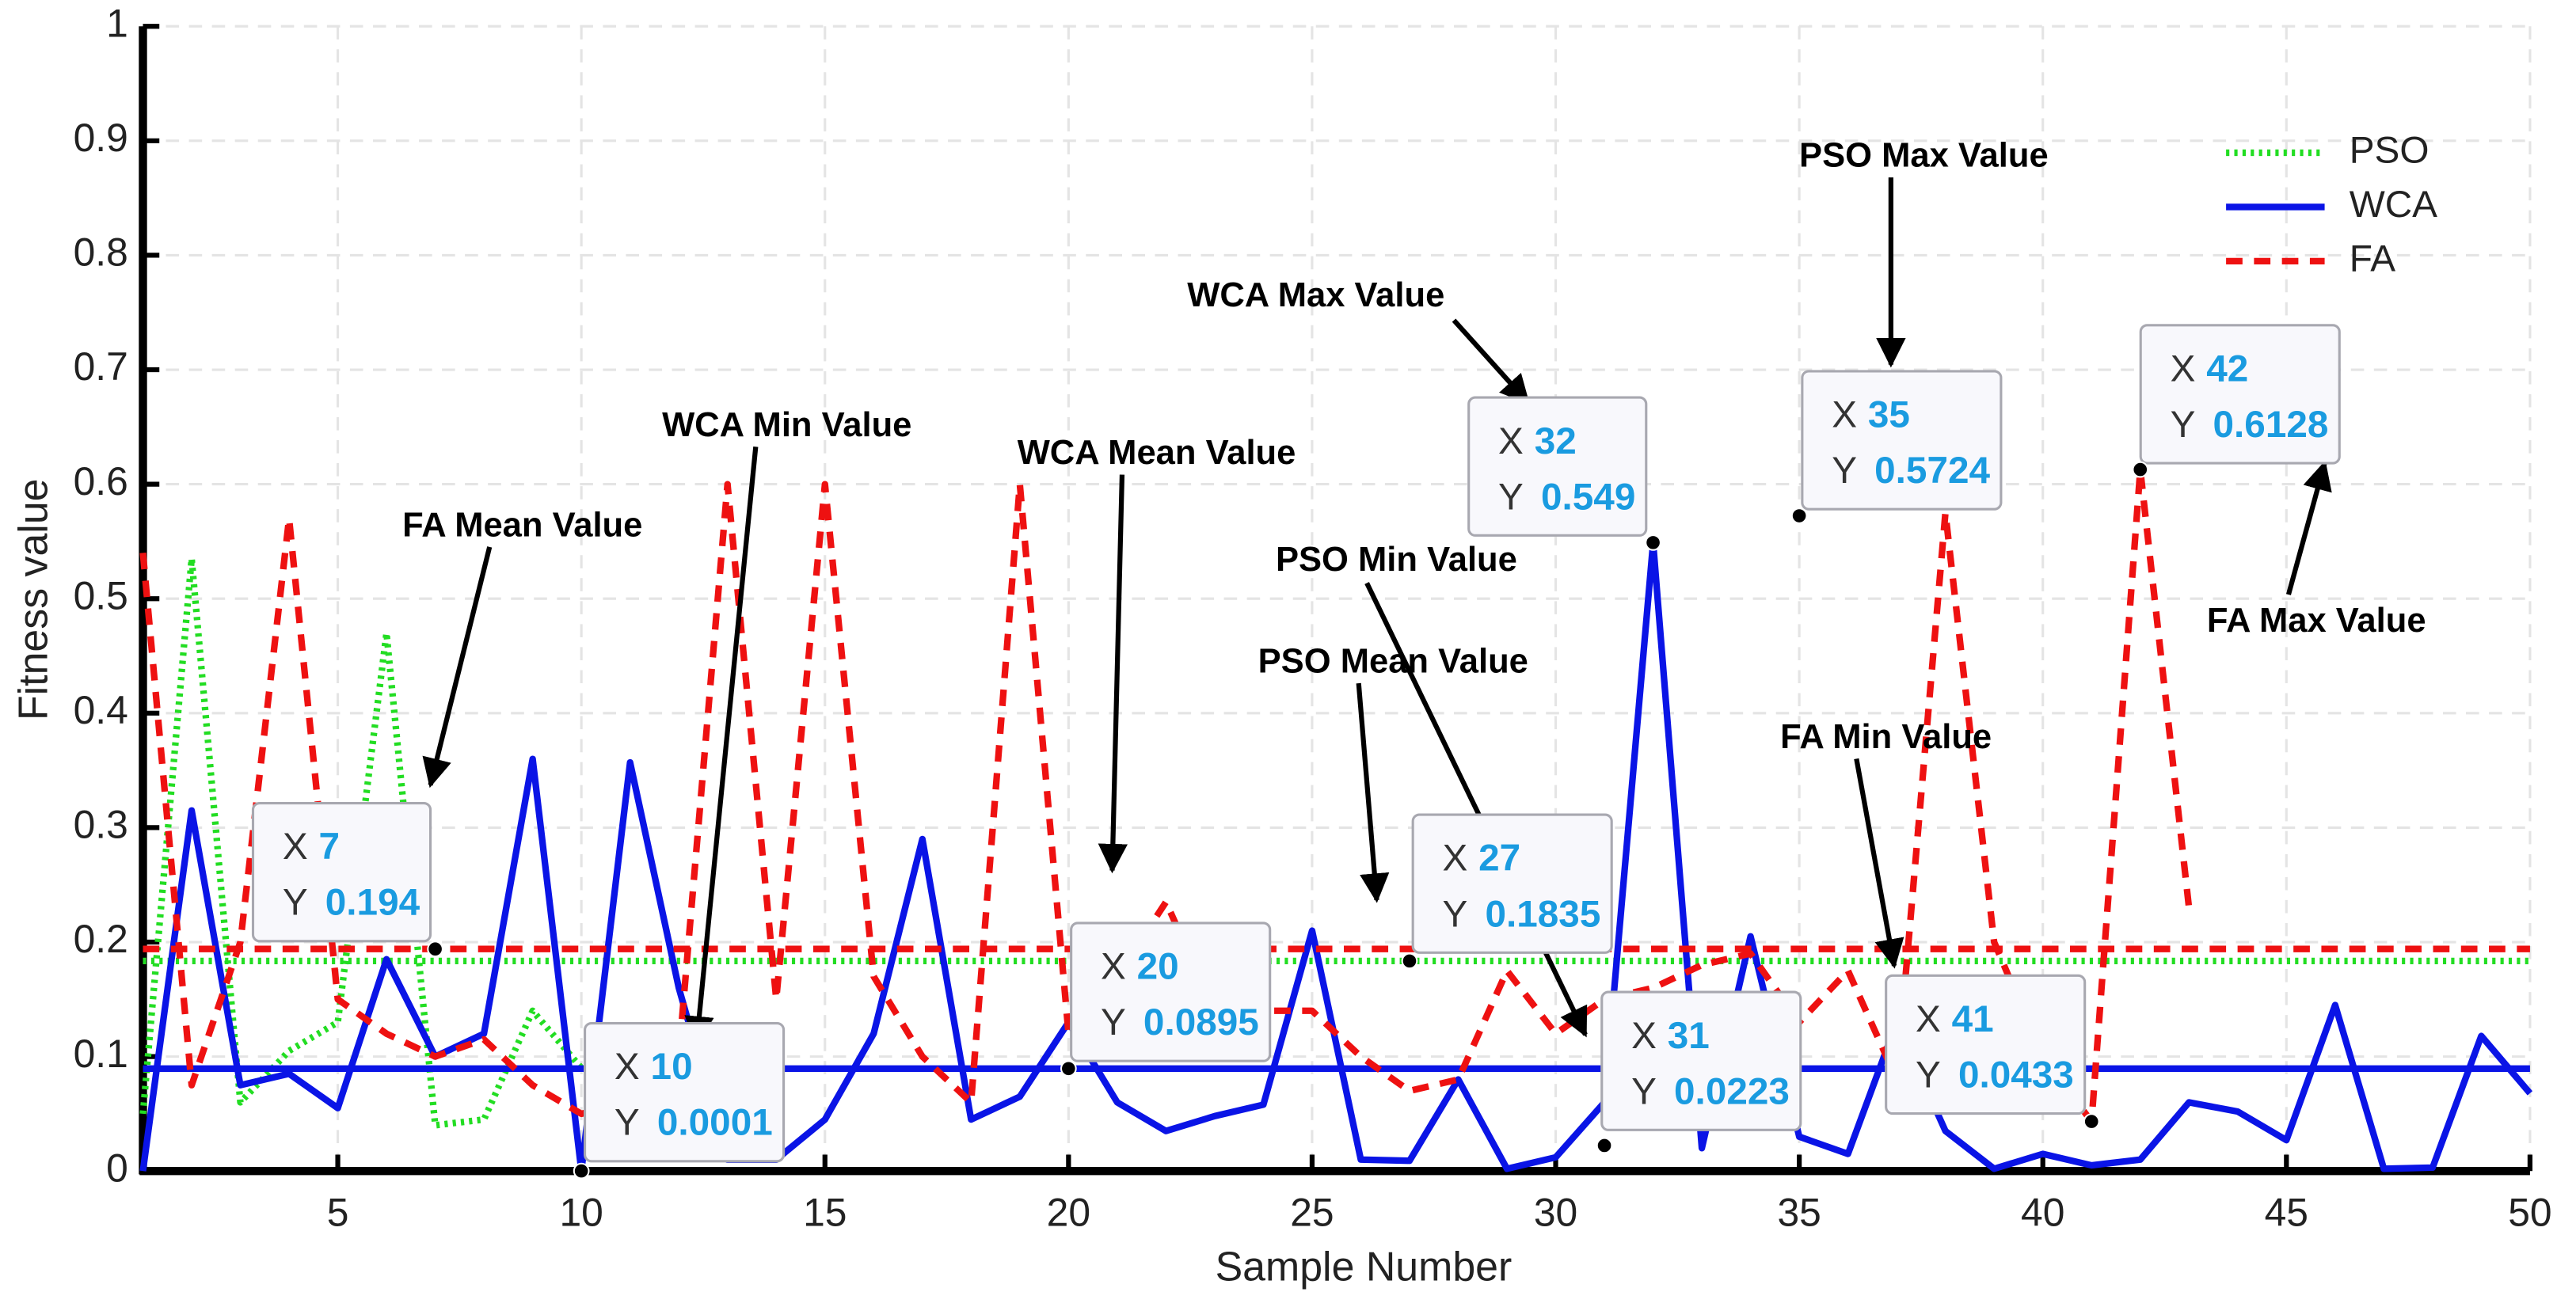  Describe the element at coordinates (101, 710) in the screenshot. I see `y-tick-label: 0.4` at that location.